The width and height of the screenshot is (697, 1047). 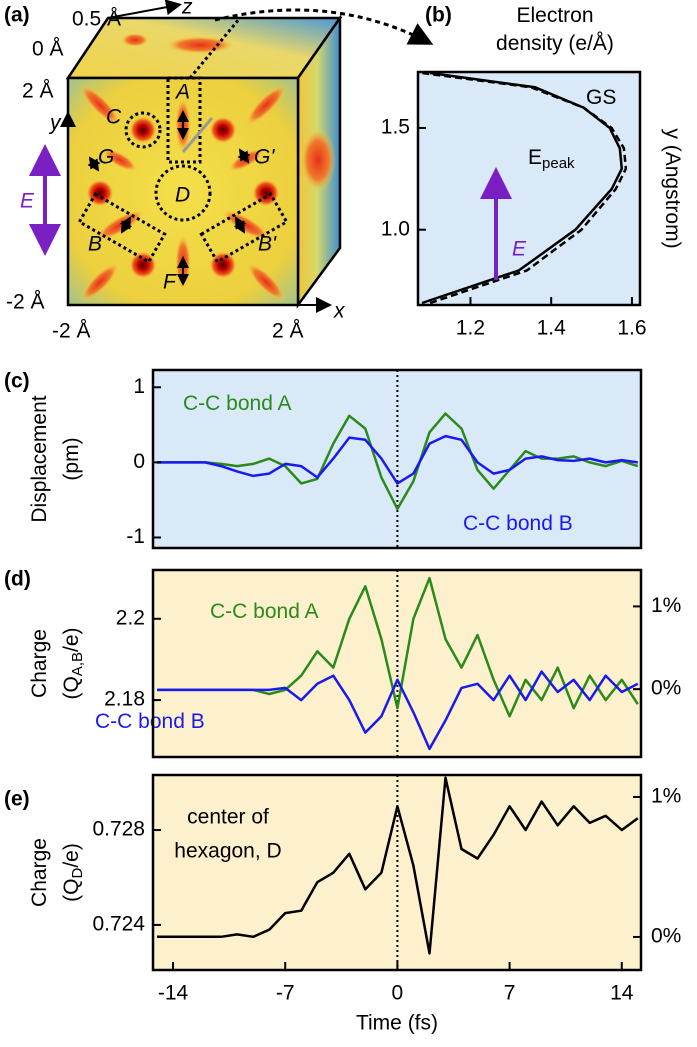 I want to click on subscript: D, so click(x=77, y=873).